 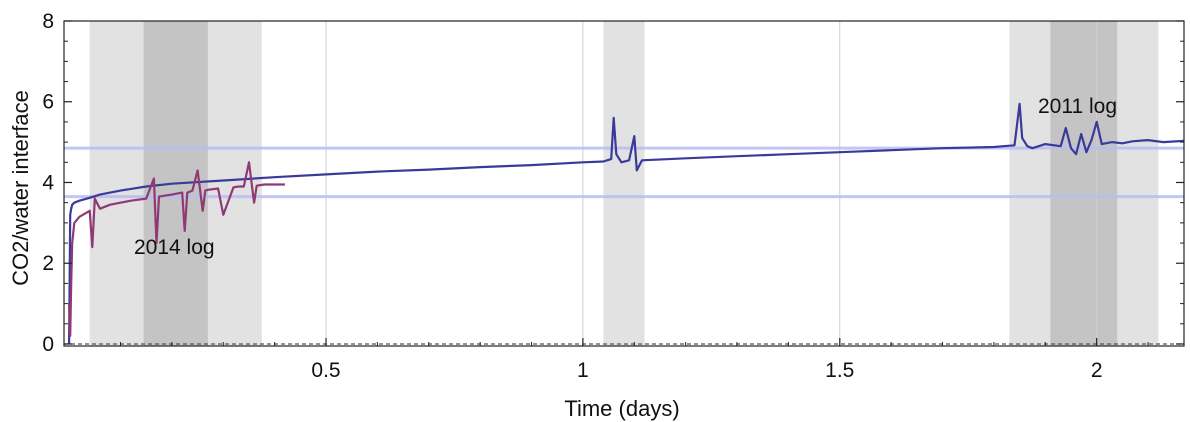 I want to click on x-tick-label-3: 2, so click(x=1097, y=370).